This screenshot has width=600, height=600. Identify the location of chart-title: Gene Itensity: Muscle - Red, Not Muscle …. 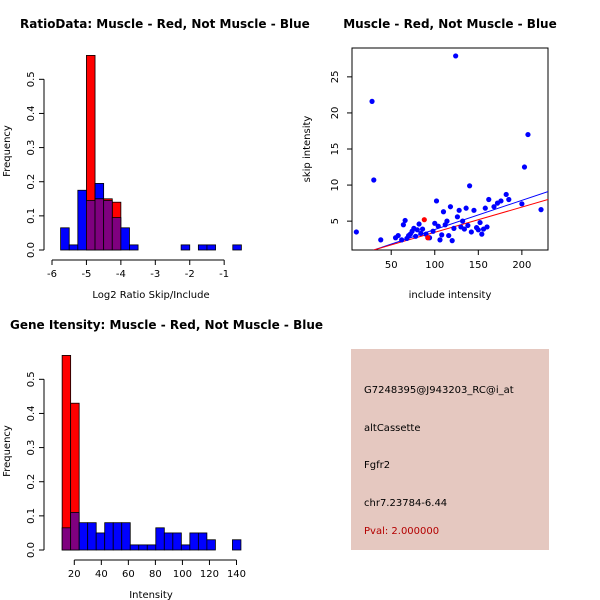
(166, 325).